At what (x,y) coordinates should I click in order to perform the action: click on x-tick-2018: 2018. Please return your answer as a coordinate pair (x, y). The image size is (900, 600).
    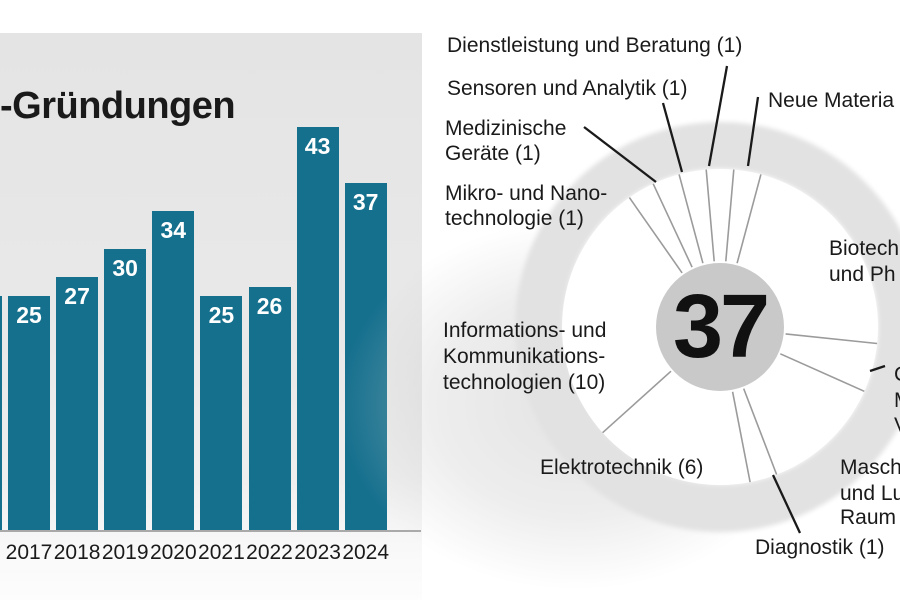
    Looking at the image, I should click on (77, 552).